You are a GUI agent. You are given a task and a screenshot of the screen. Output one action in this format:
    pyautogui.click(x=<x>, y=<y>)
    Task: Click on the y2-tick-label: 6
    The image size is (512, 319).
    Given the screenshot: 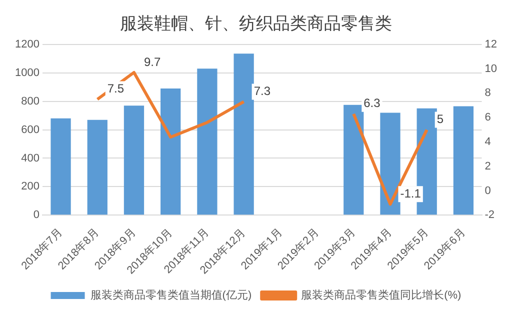 What is the action you would take?
    pyautogui.click(x=487, y=118)
    